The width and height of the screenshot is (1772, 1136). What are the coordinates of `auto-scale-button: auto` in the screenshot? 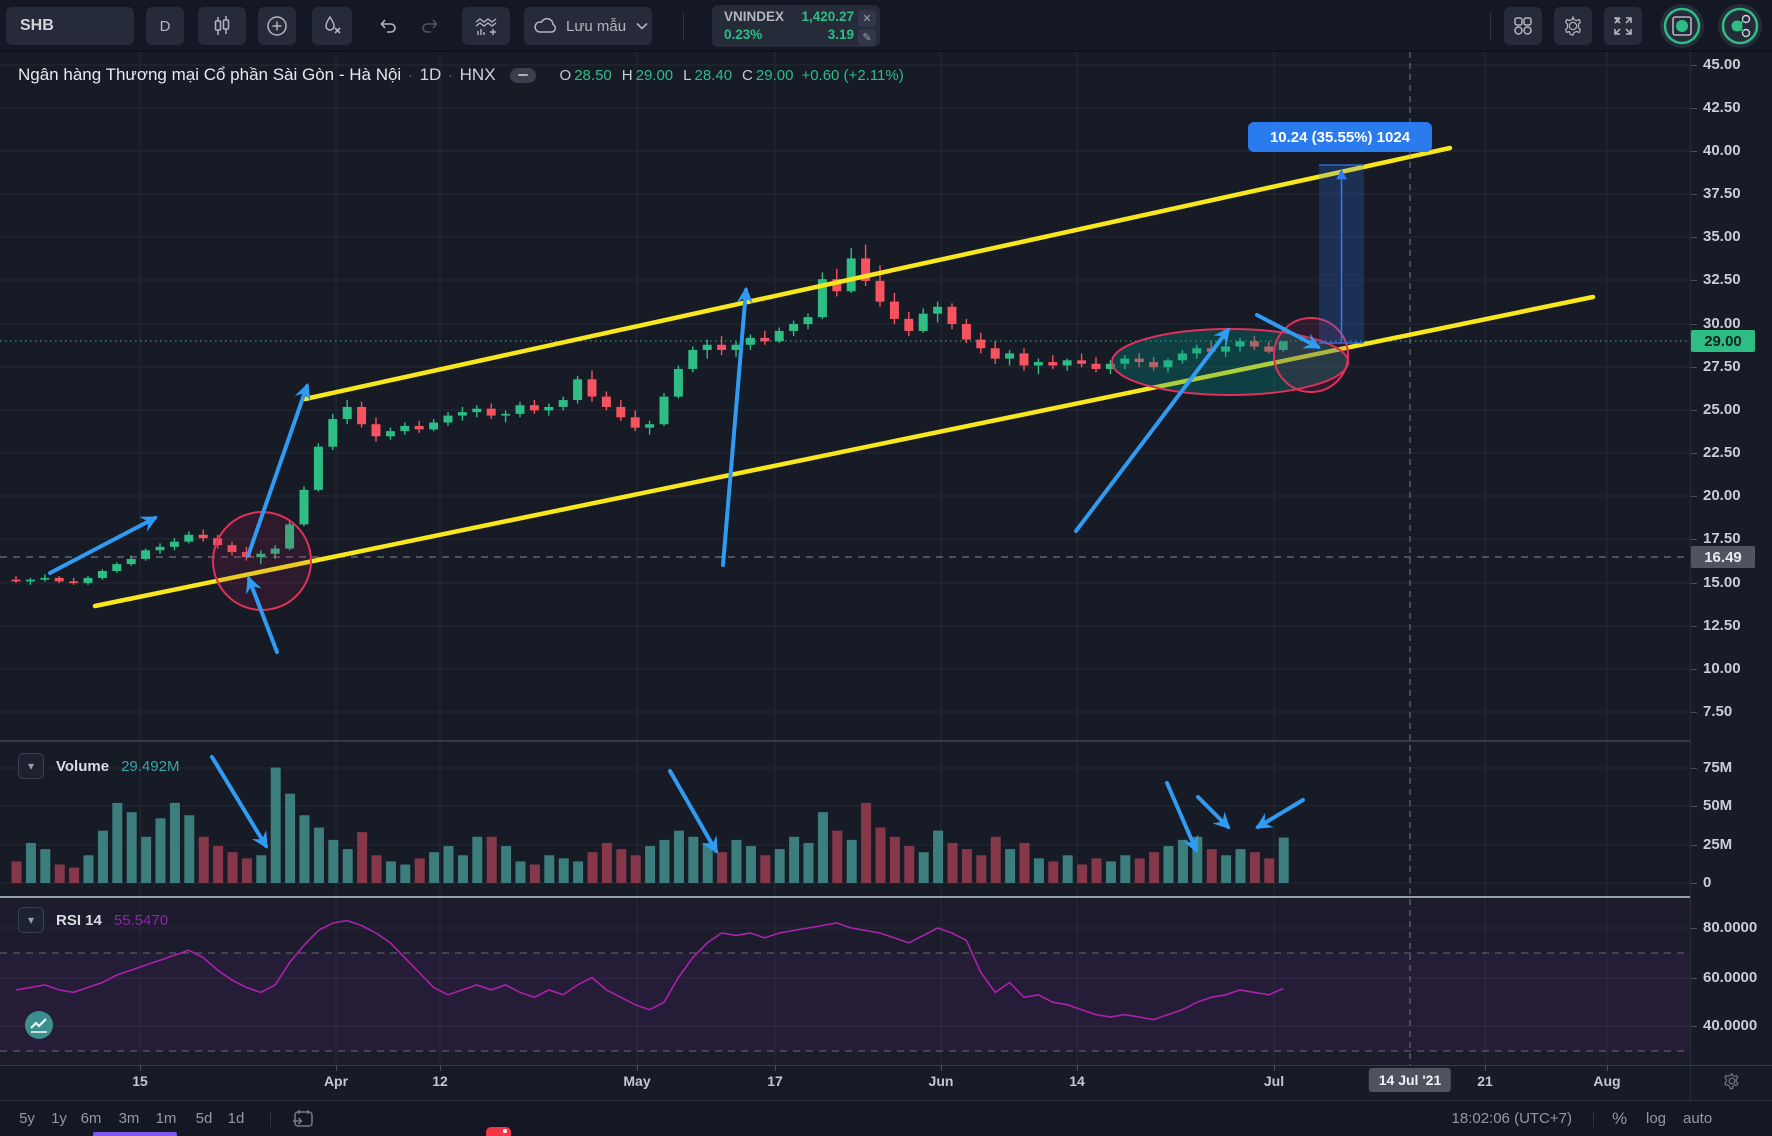 It's located at (1698, 1118).